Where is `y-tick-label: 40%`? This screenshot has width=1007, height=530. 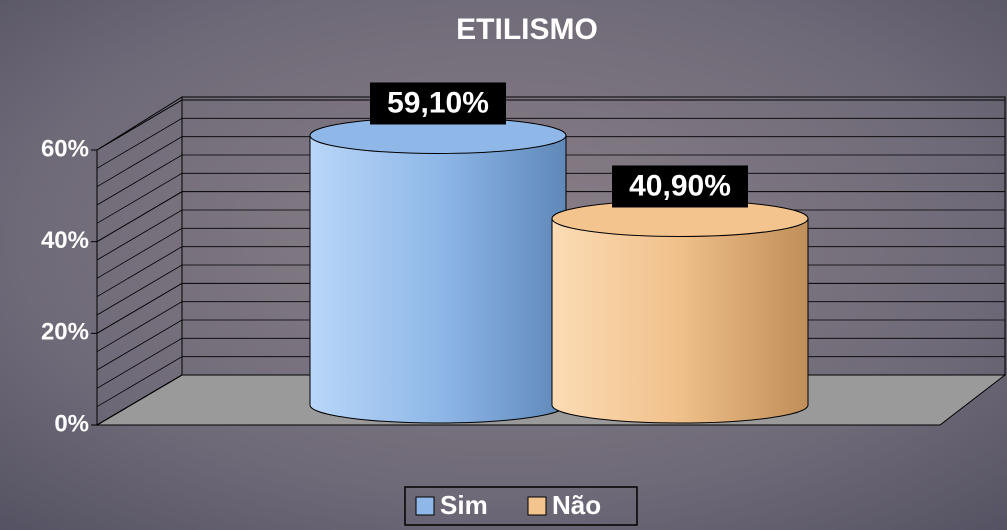 y-tick-label: 40% is located at coordinates (65, 240).